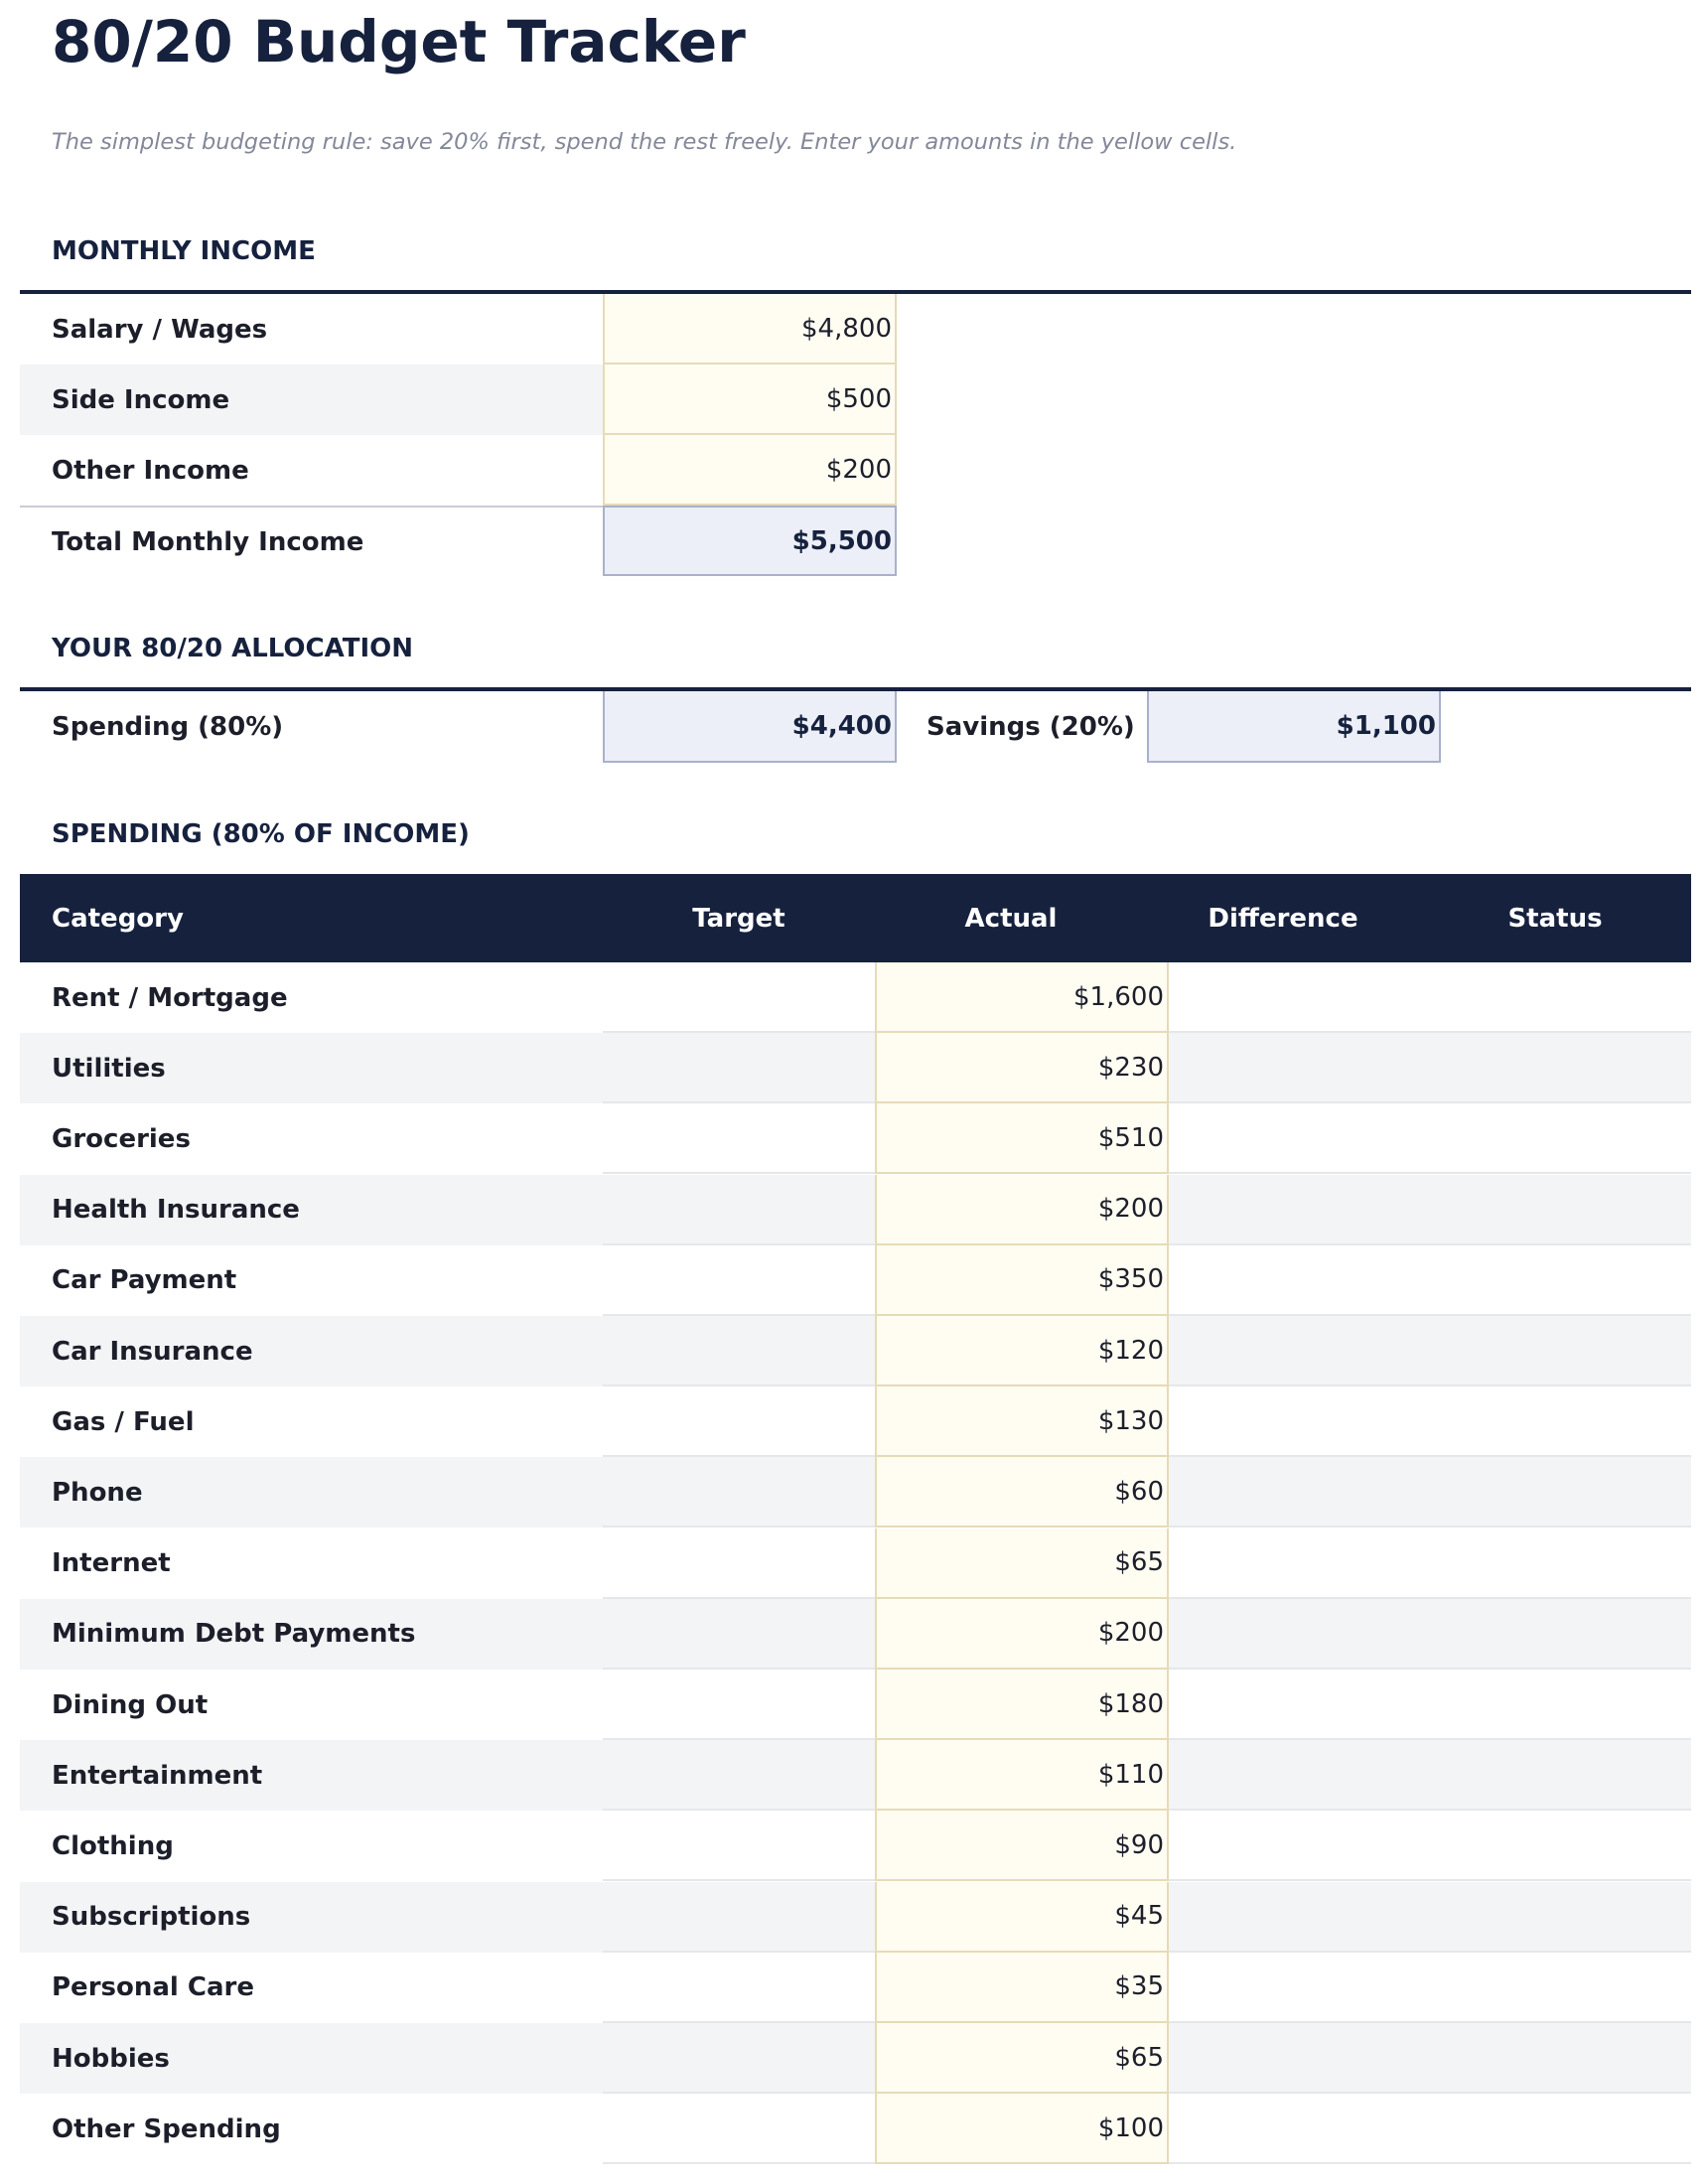 Image resolution: width=1708 pixels, height=2184 pixels. I want to click on category-cell: Internet, so click(111, 1563).